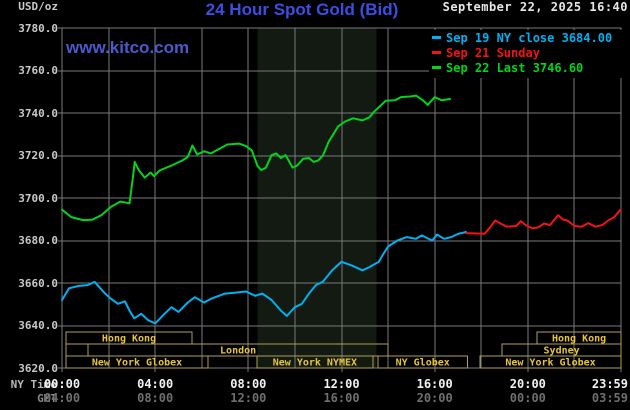 The height and width of the screenshot is (410, 630). Describe the element at coordinates (434, 384) in the screenshot. I see `ny-time-tick: 16:00` at that location.